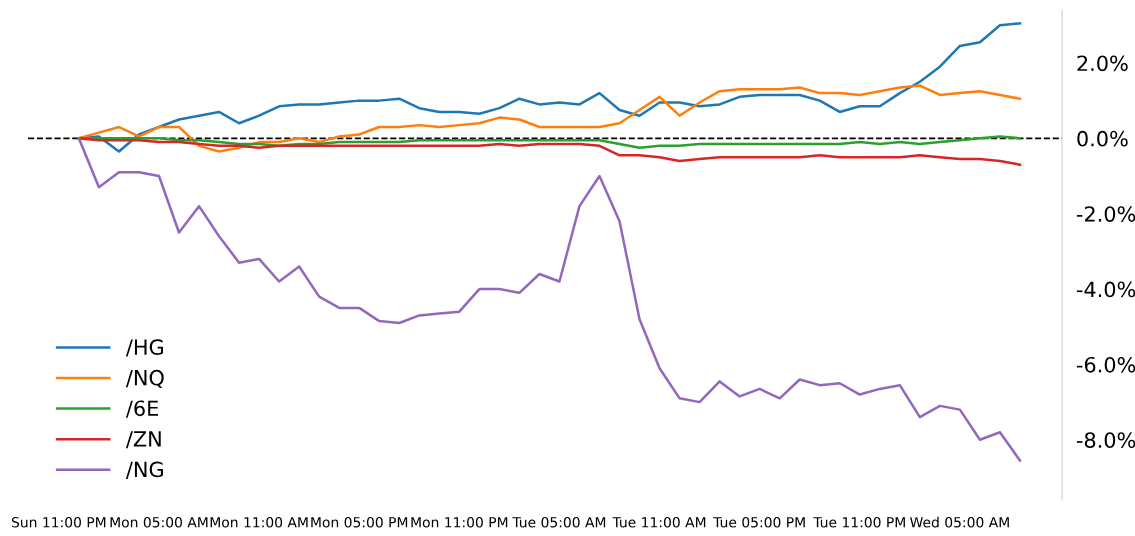 The height and width of the screenshot is (536, 1135). Describe the element at coordinates (259, 522) in the screenshot. I see `x-tick-label: Mon 11:00 AM` at that location.